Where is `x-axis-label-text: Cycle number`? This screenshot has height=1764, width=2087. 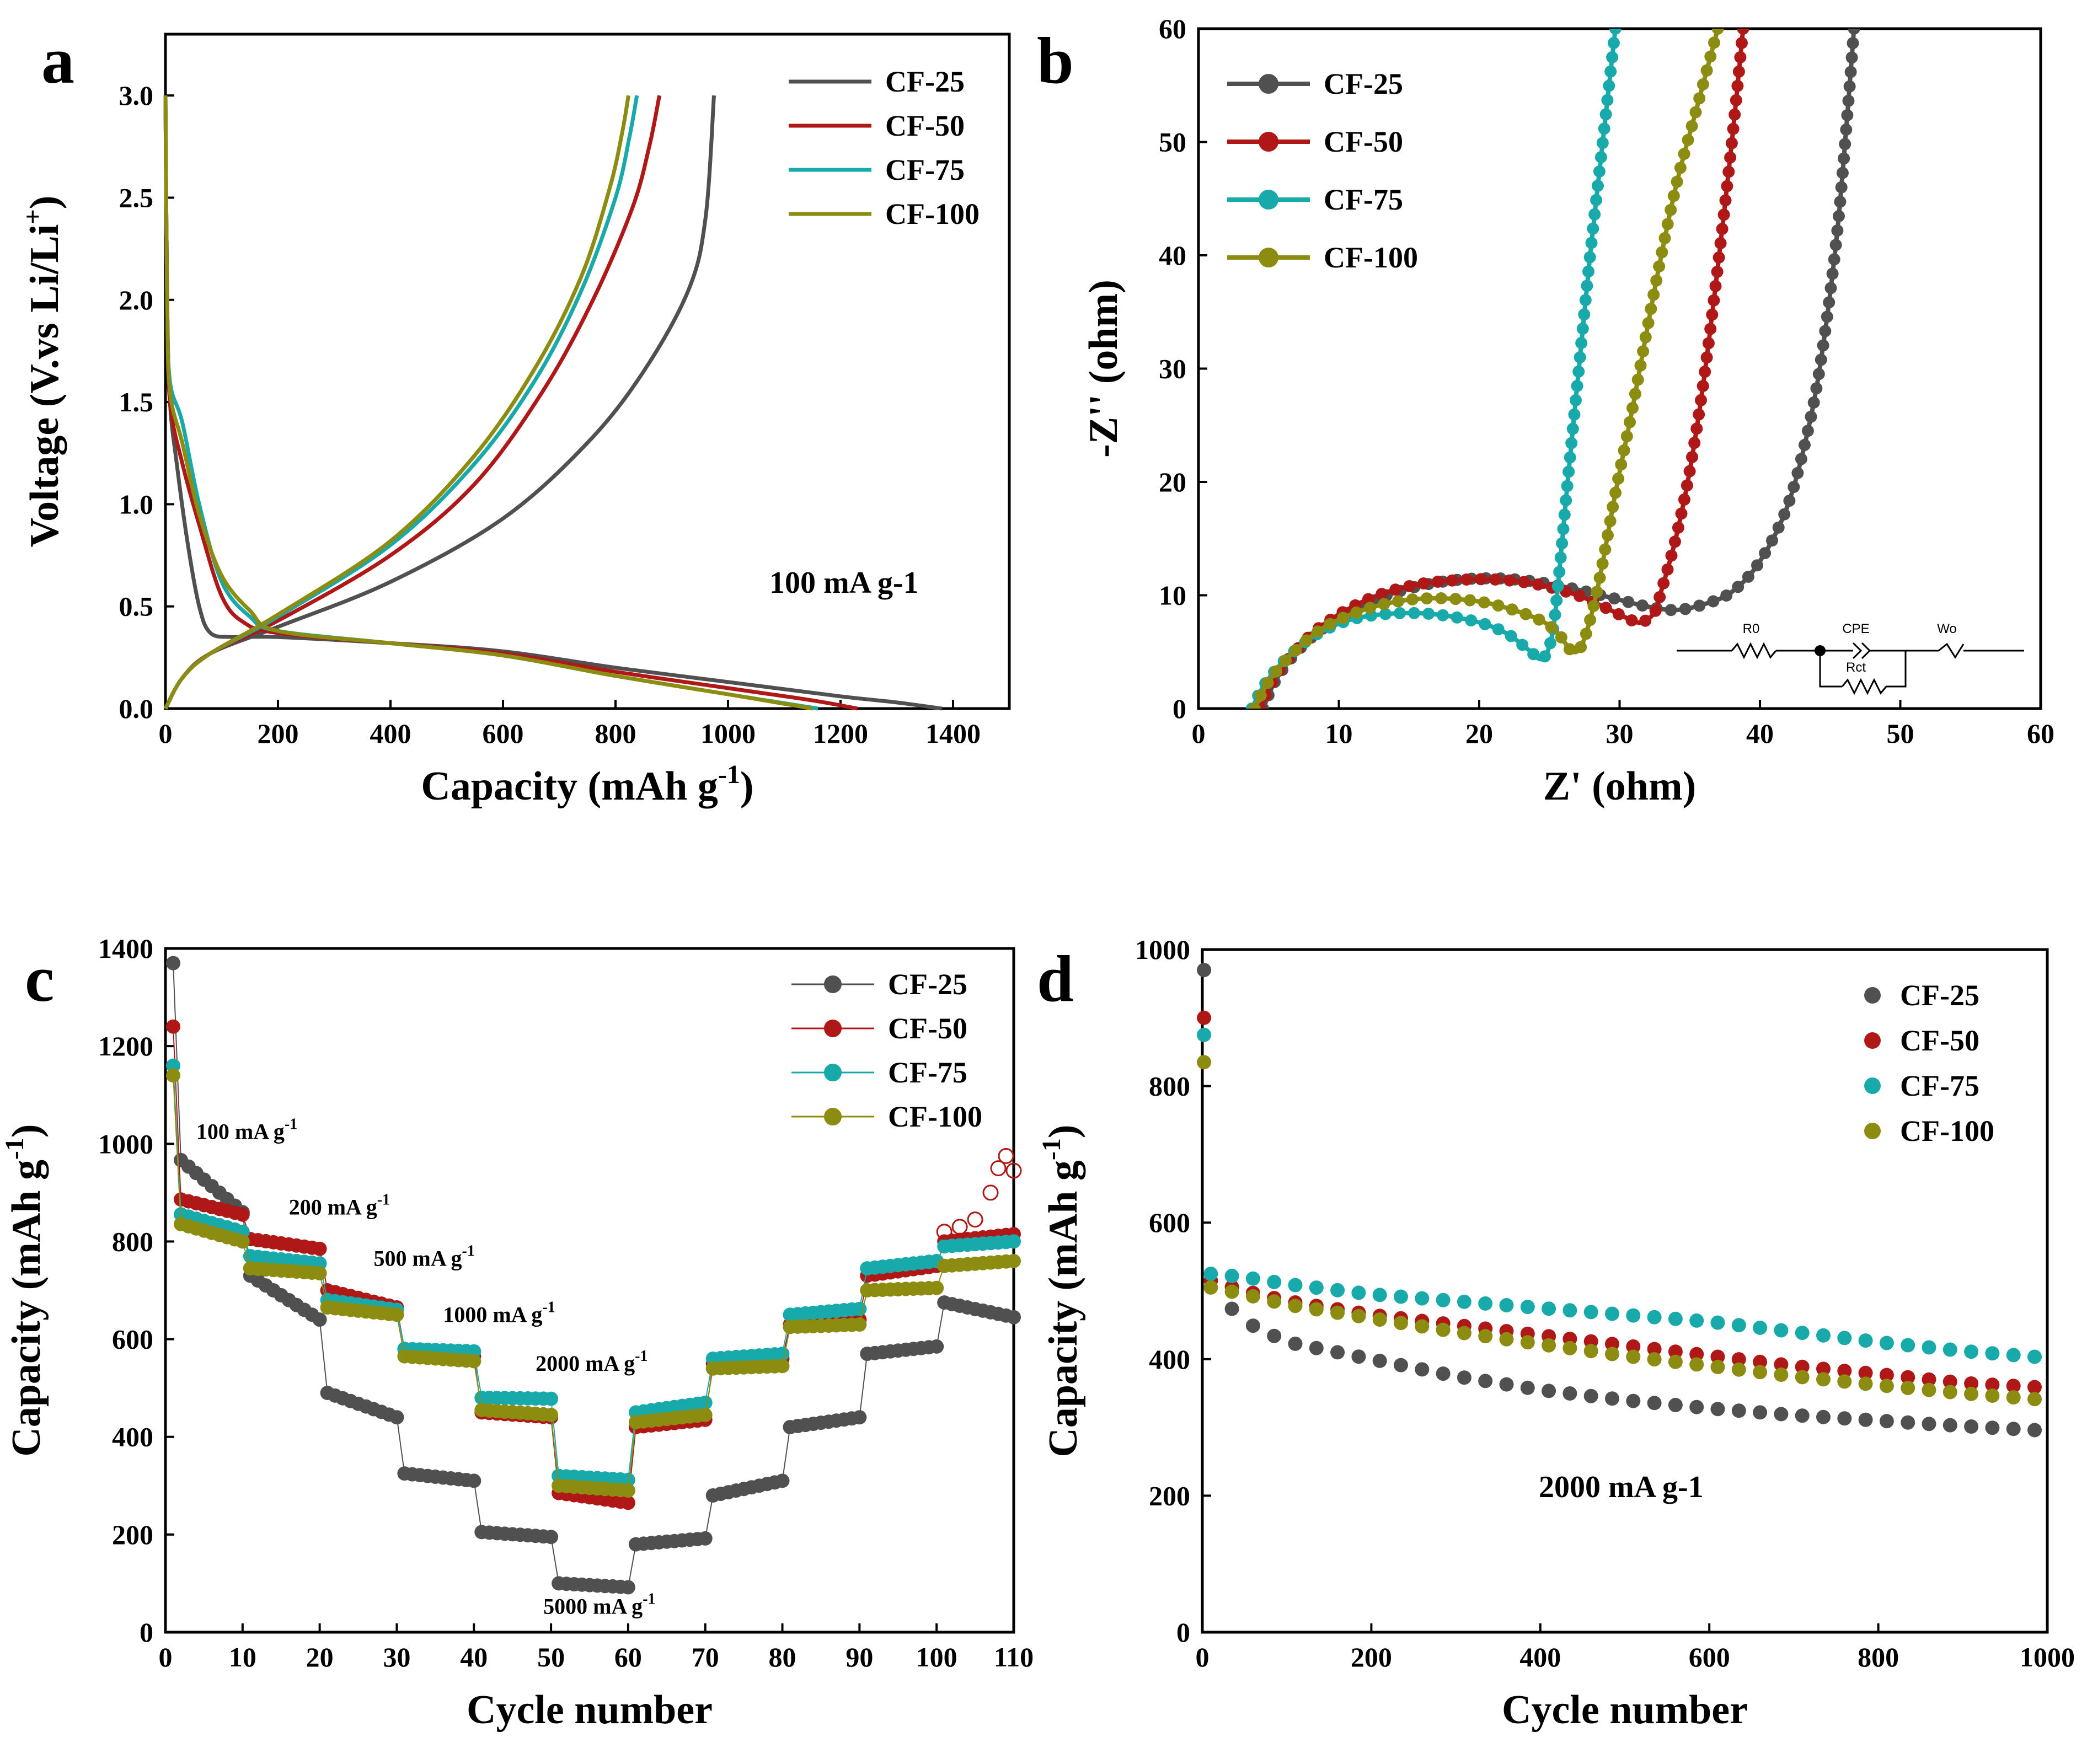 x-axis-label-text: Cycle number is located at coordinates (1625, 1710).